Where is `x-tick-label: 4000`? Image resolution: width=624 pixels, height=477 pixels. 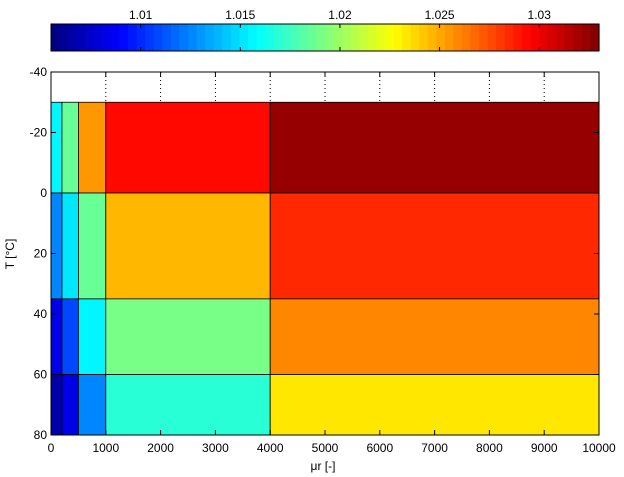
x-tick-label: 4000 is located at coordinates (270, 448).